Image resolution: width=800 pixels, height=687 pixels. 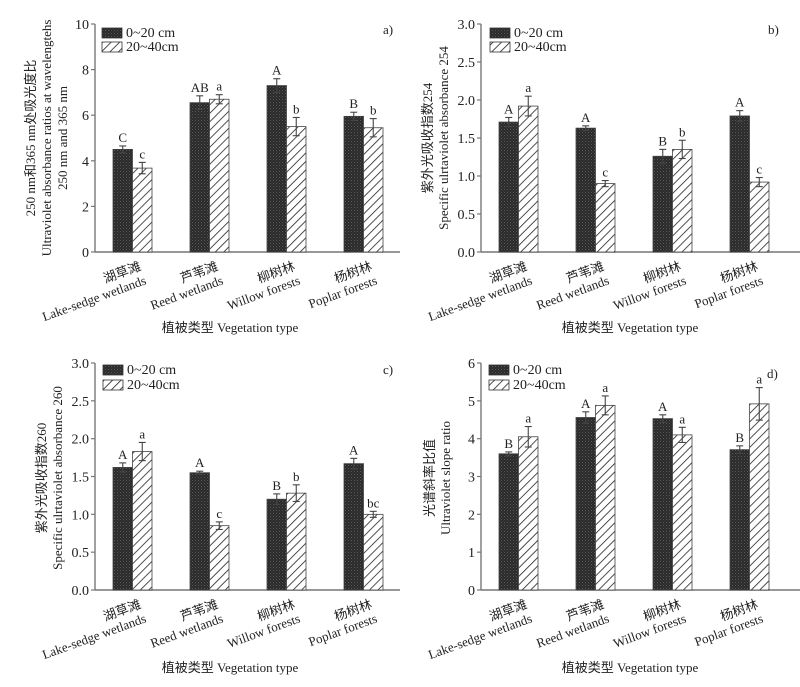 What do you see at coordinates (773, 29) in the screenshot?
I see `panel-label: b)` at bounding box center [773, 29].